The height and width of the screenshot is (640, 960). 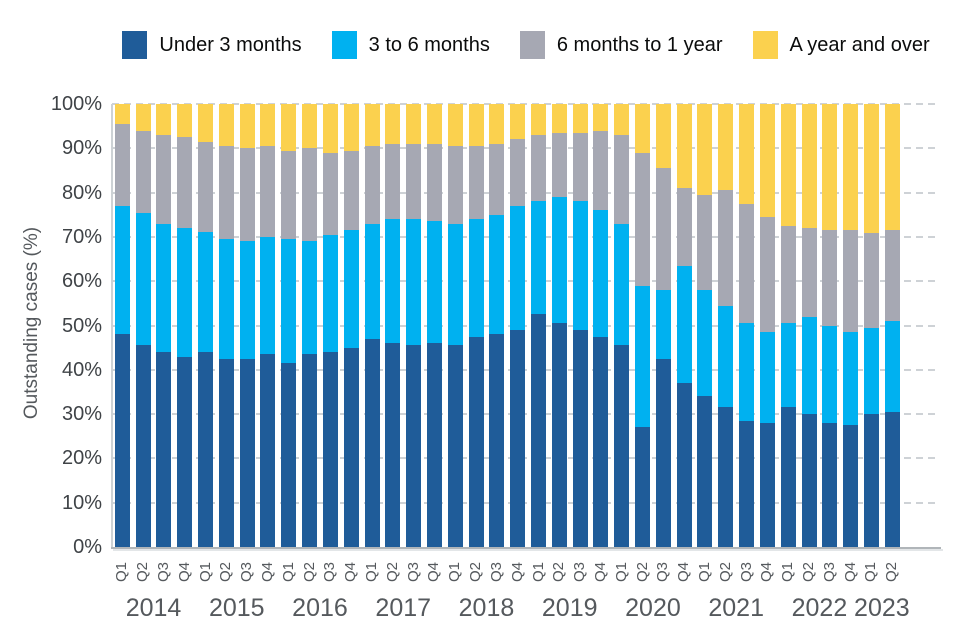 I want to click on y-tick-label: 20%, so click(x=81, y=458).